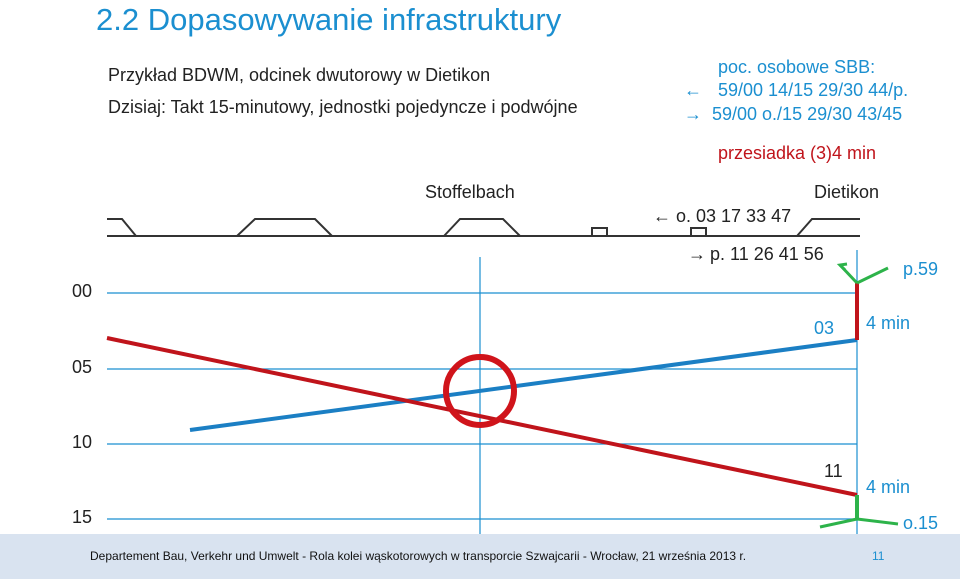 The height and width of the screenshot is (579, 960). I want to click on label-03: 03, so click(824, 328).